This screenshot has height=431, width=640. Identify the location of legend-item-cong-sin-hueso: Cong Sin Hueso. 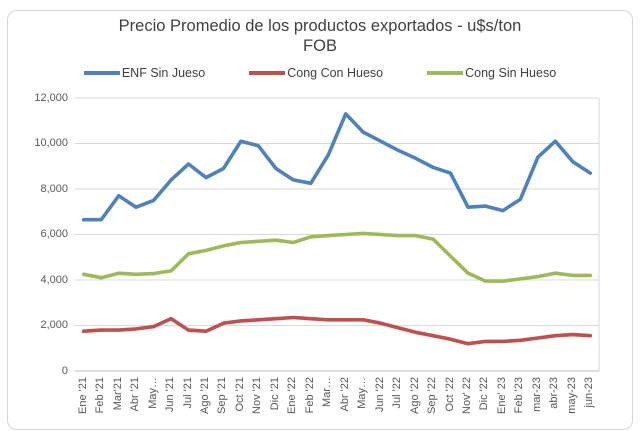
(491, 73).